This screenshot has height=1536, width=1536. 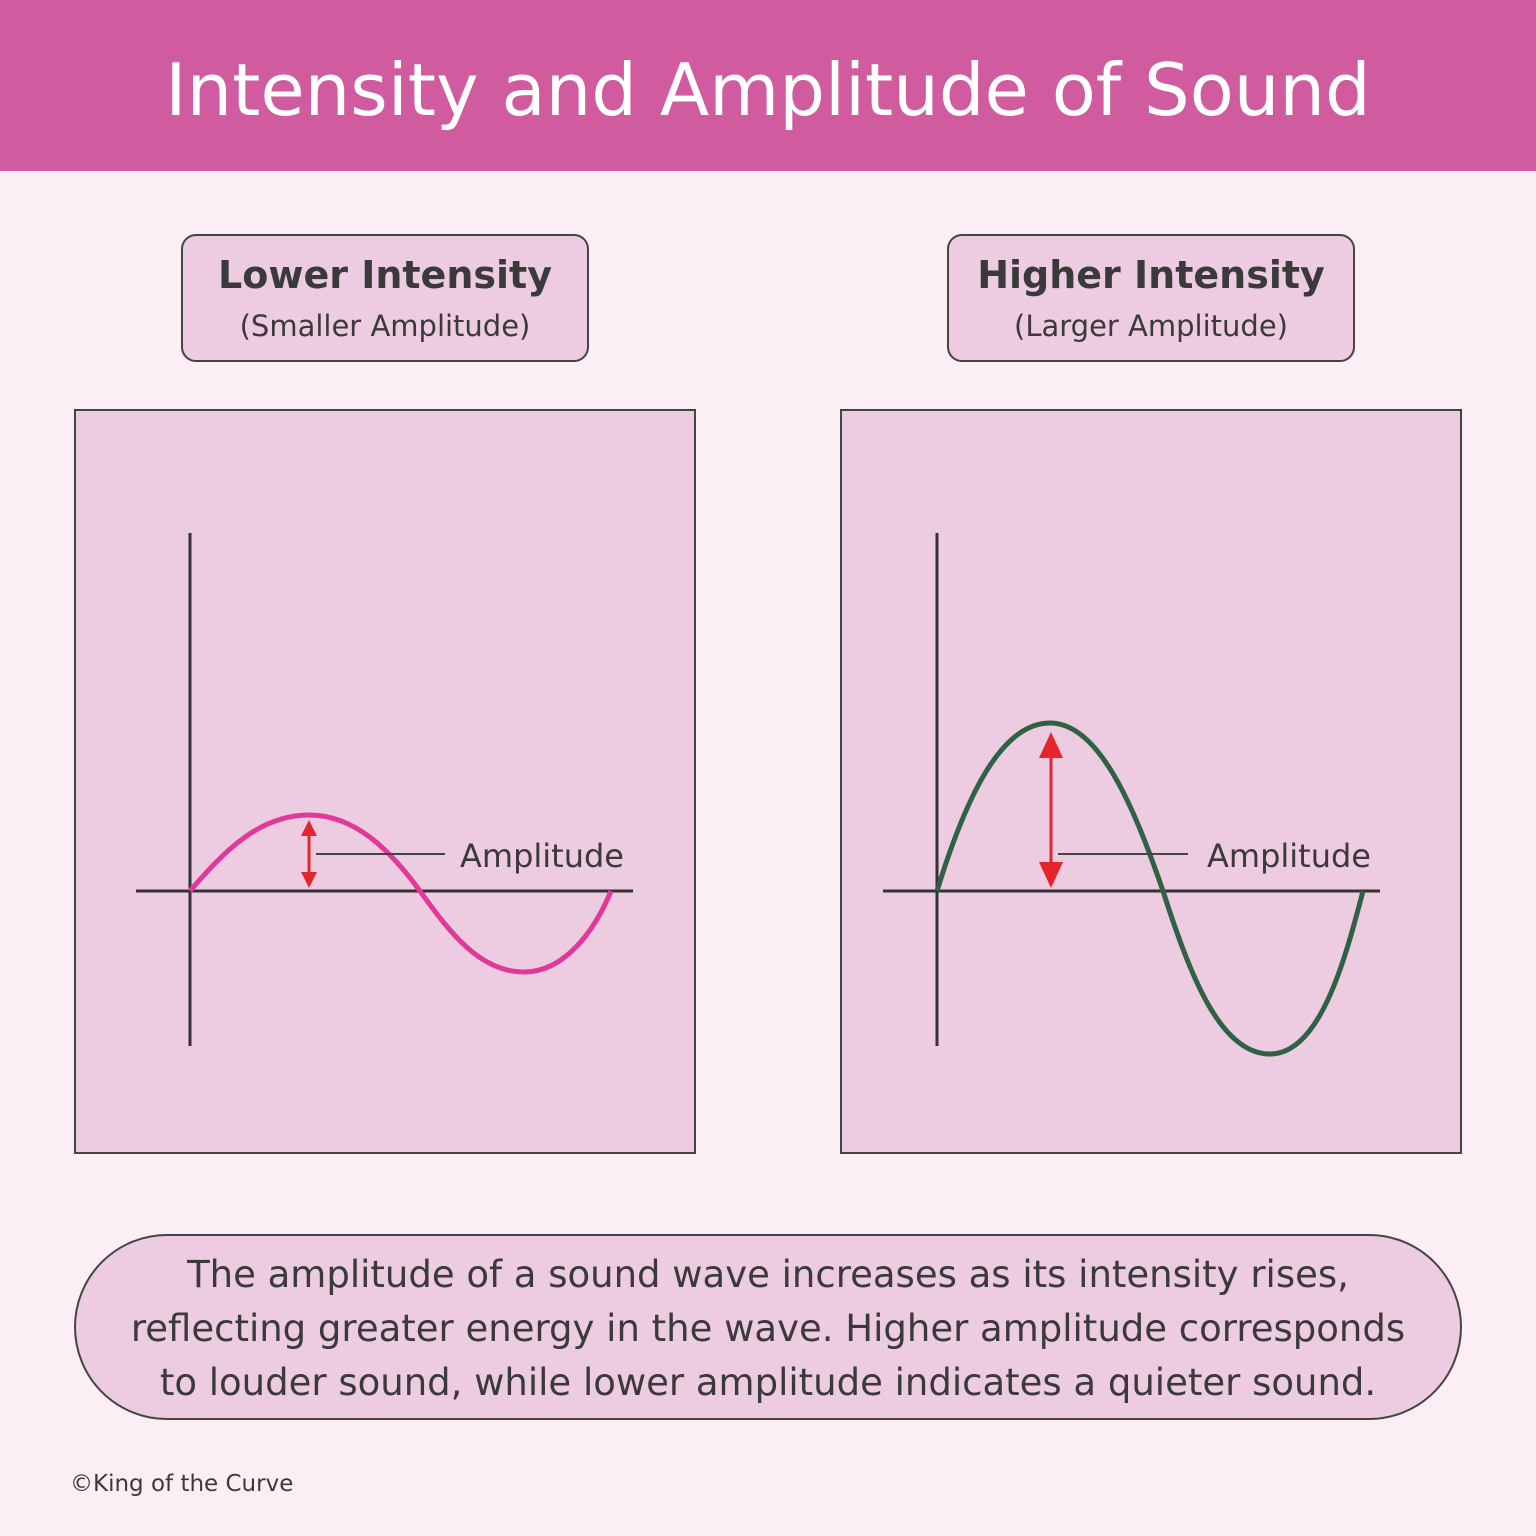 I want to click on panel-subheading: (Smaller Amplitude), so click(x=385, y=326).